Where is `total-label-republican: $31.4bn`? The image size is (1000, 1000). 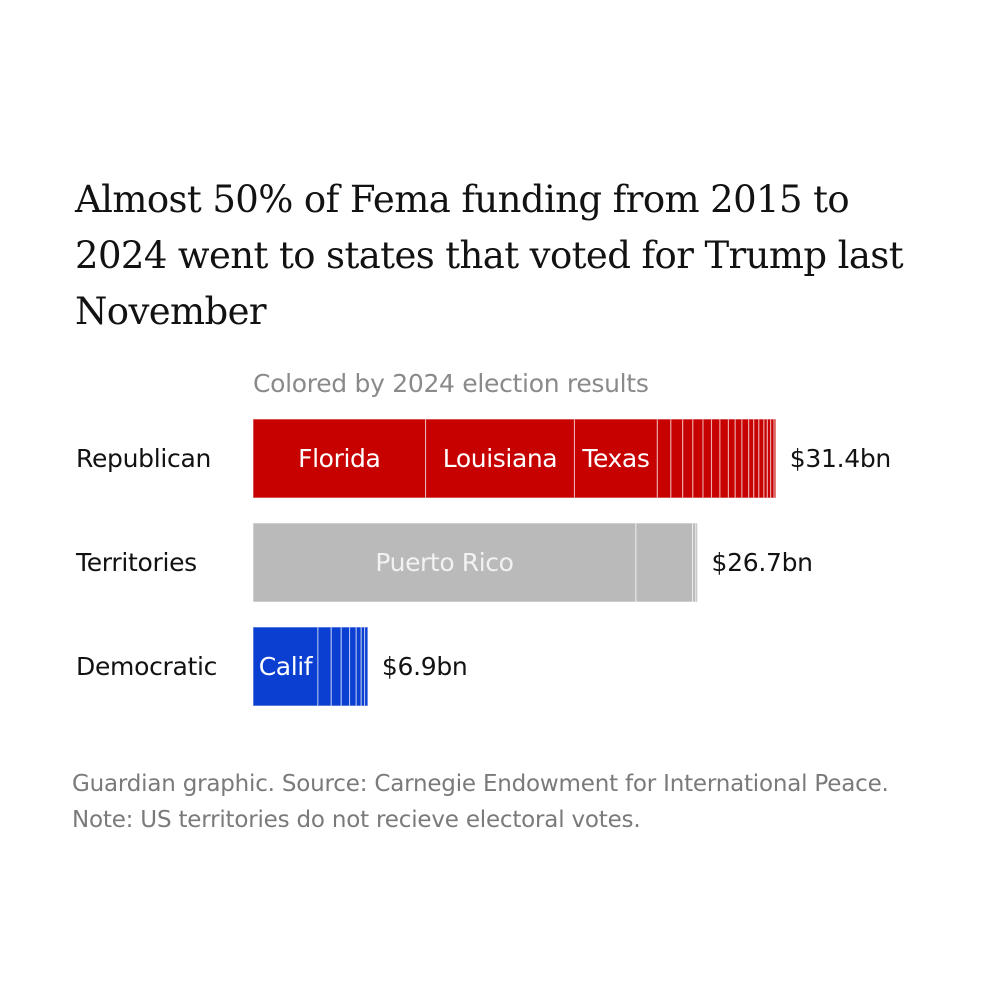
total-label-republican: $31.4bn is located at coordinates (840, 458).